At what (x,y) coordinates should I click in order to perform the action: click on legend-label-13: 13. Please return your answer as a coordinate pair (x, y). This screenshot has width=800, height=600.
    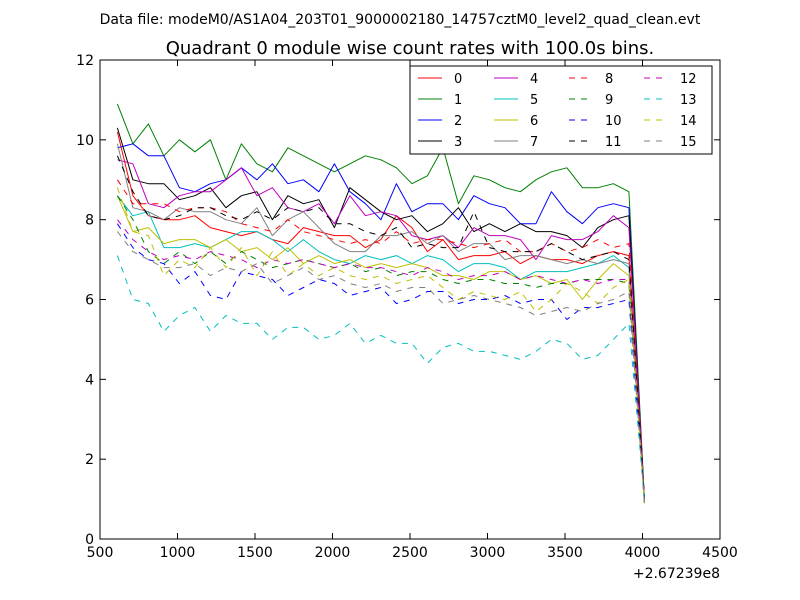
    Looking at the image, I should click on (688, 100).